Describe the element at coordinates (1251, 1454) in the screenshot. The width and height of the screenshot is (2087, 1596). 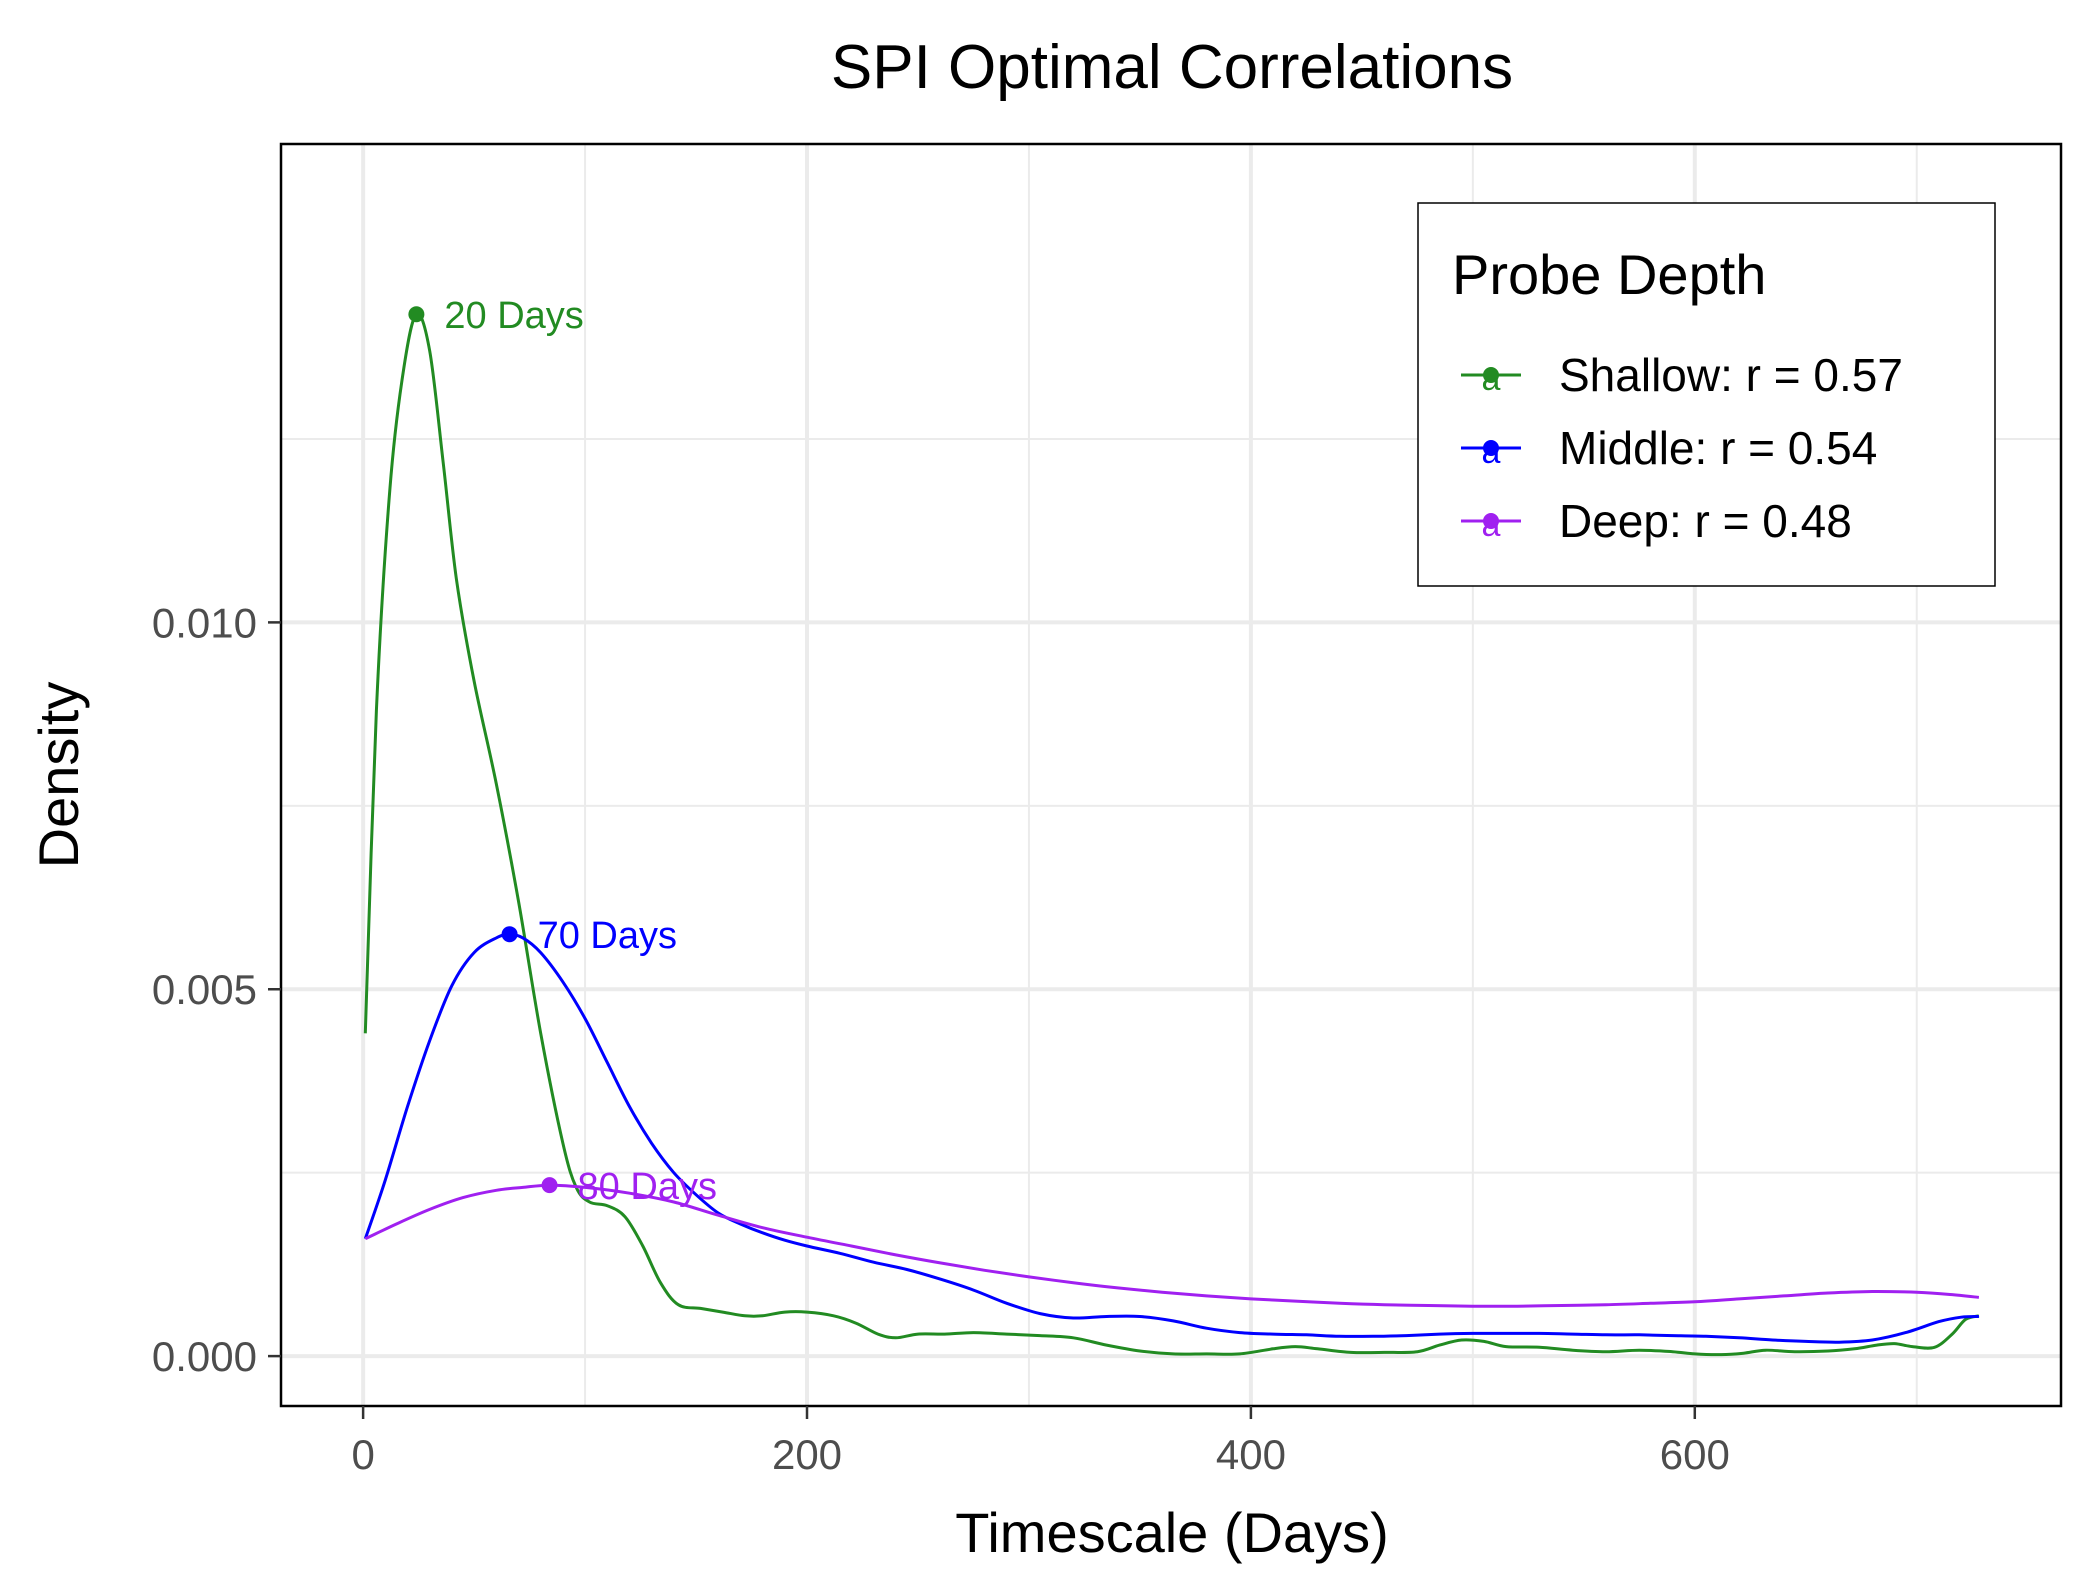
I see `x-tick-label: 400` at that location.